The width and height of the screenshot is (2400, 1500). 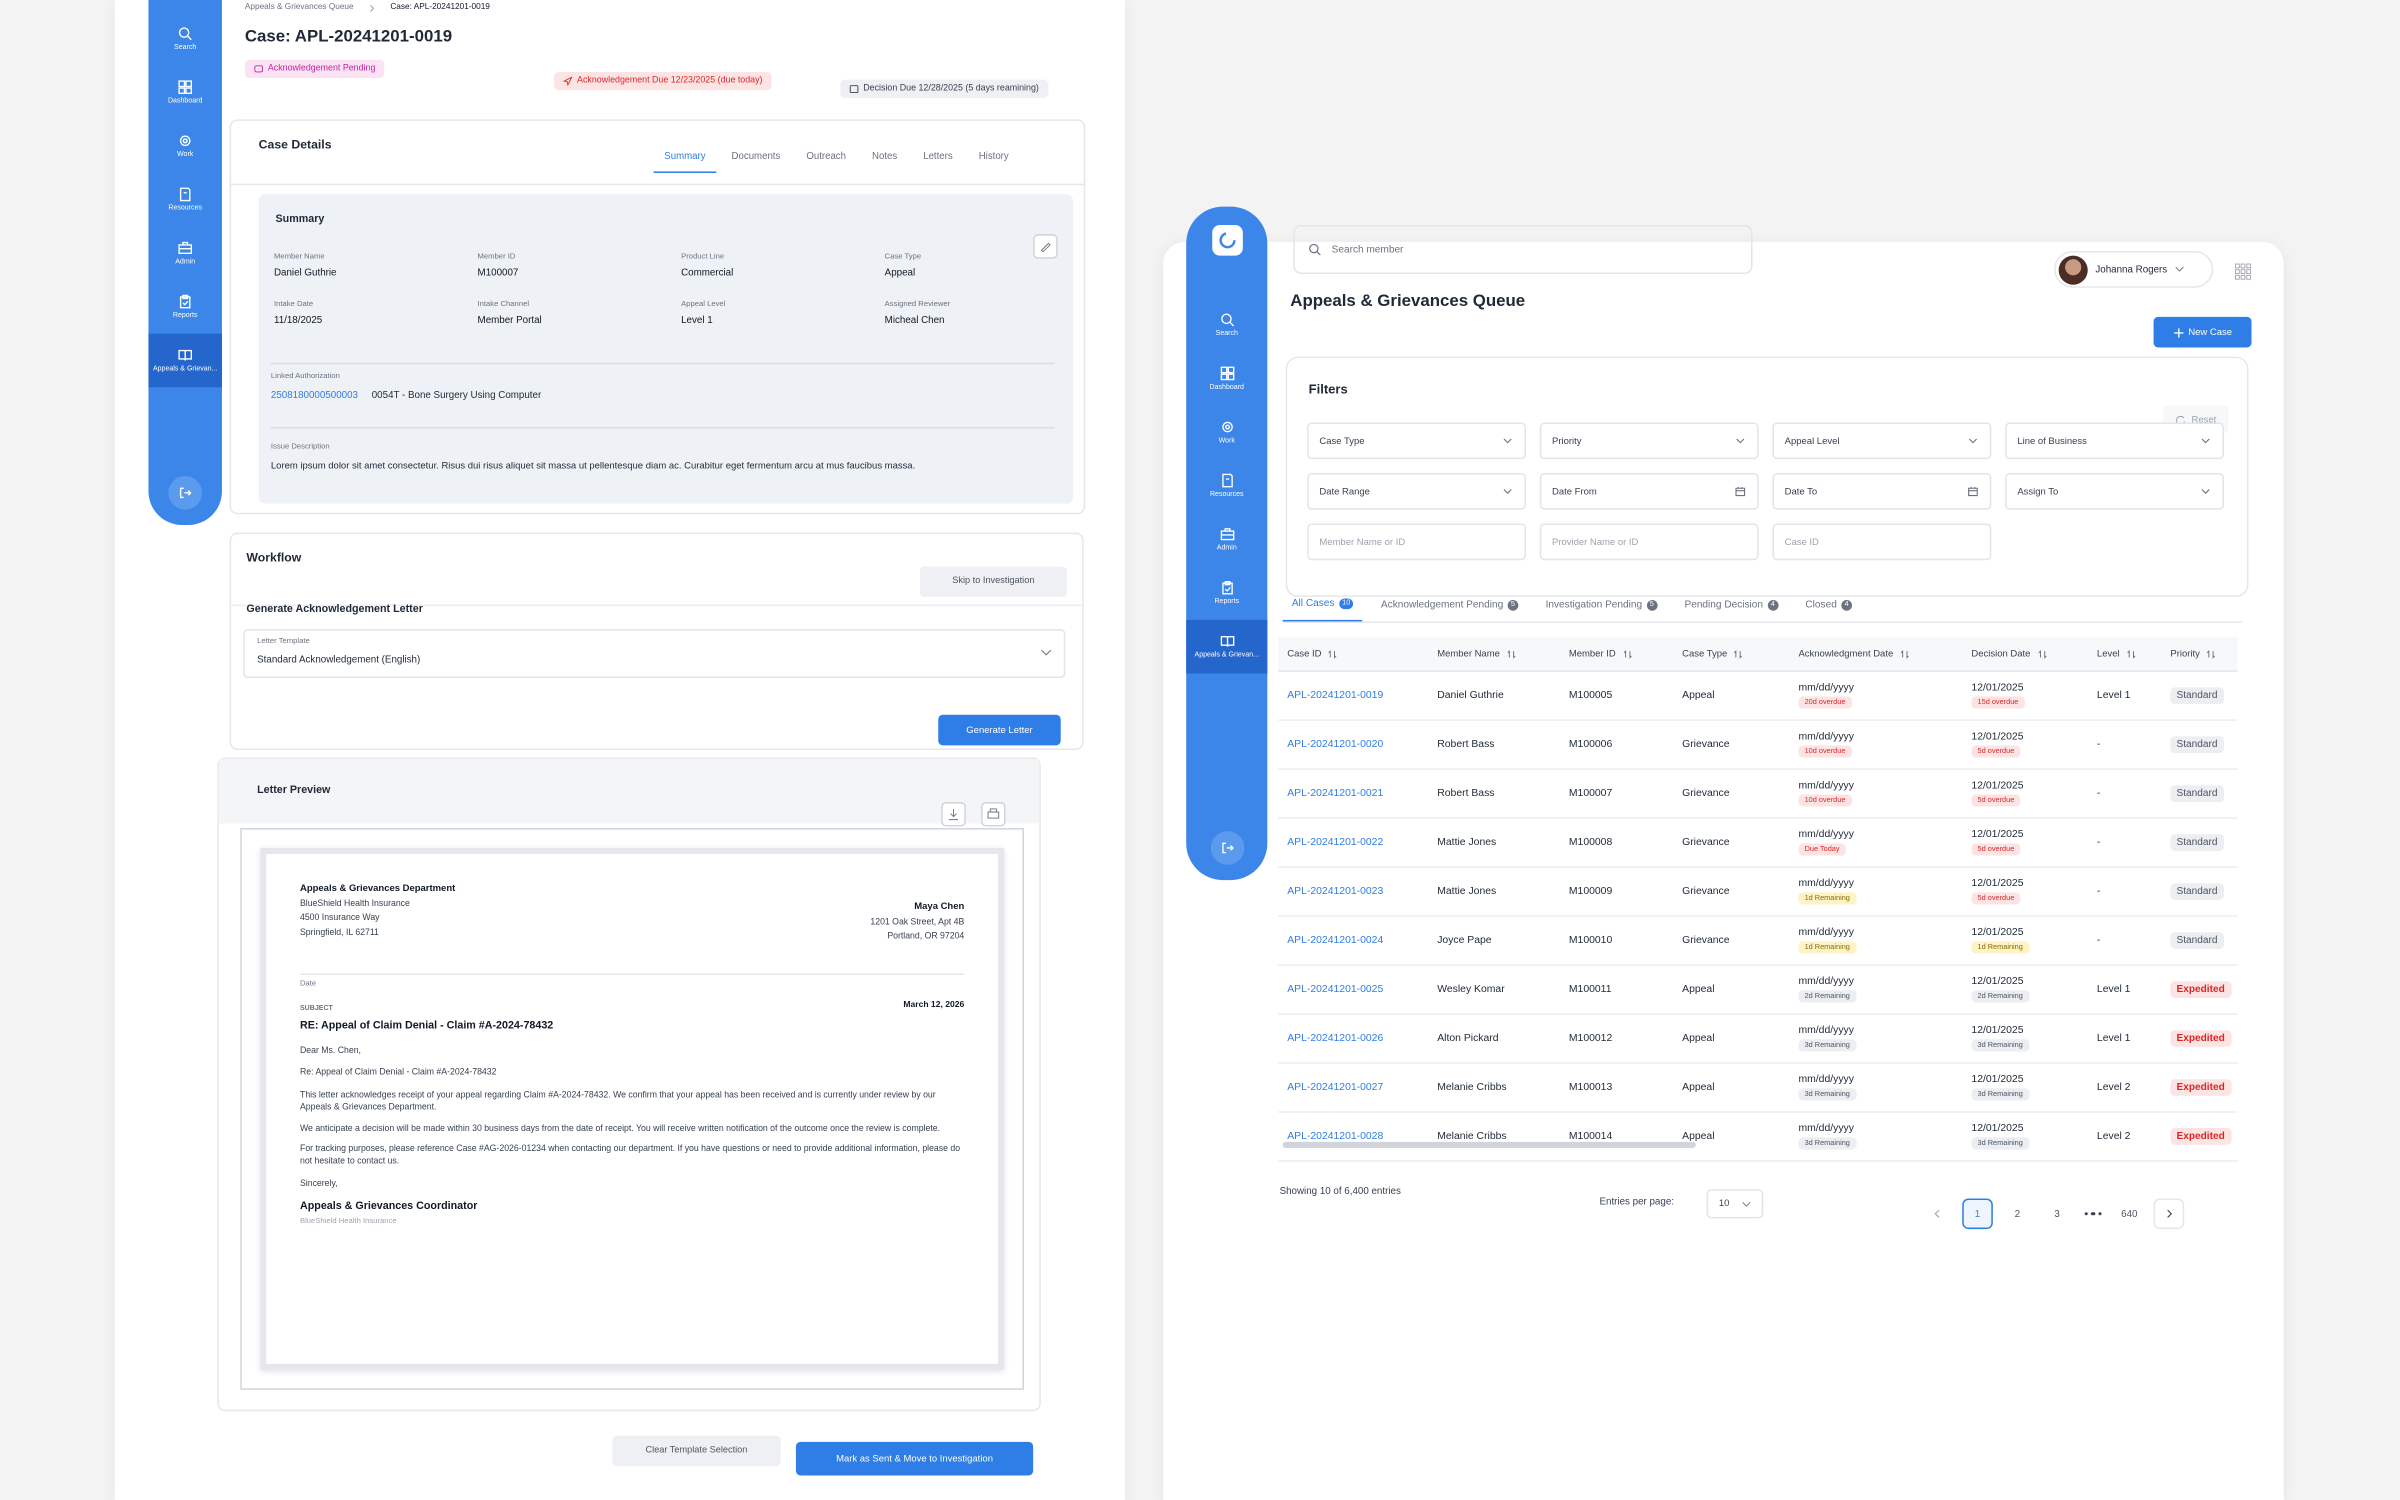 I want to click on tab: Summary, so click(x=685, y=162).